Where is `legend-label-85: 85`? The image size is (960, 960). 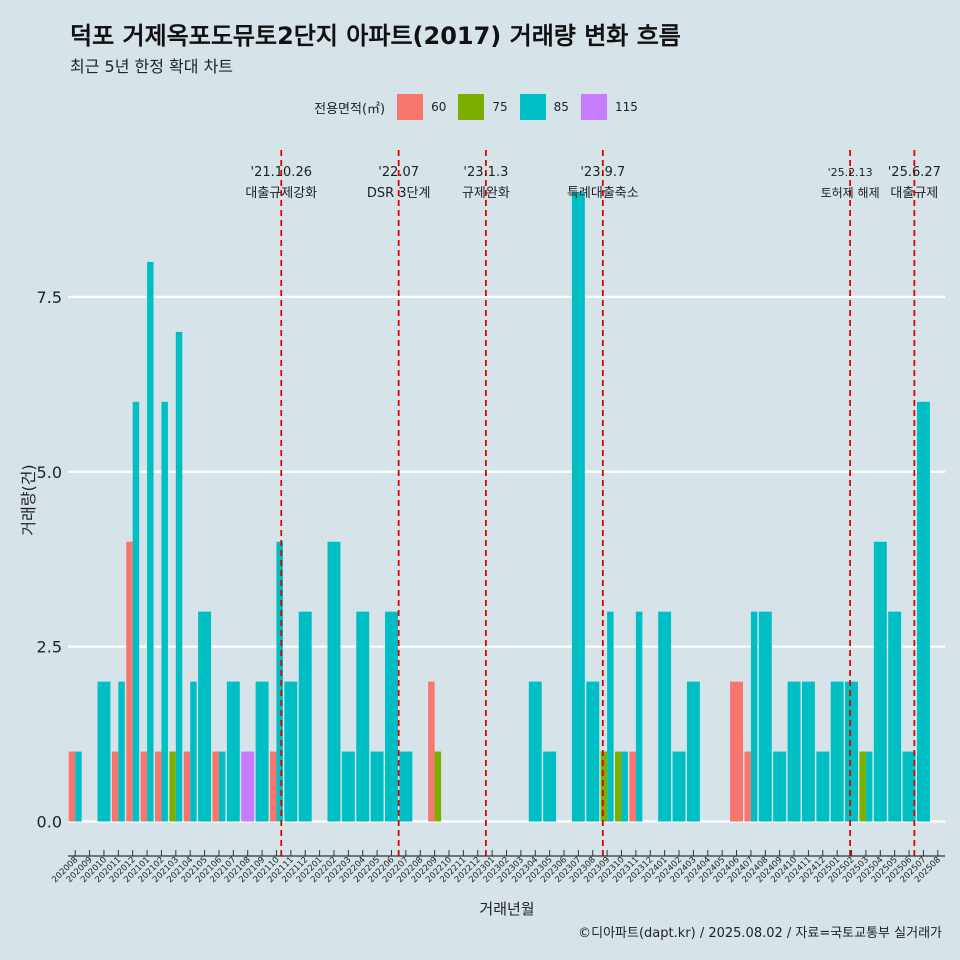 legend-label-85: 85 is located at coordinates (561, 107).